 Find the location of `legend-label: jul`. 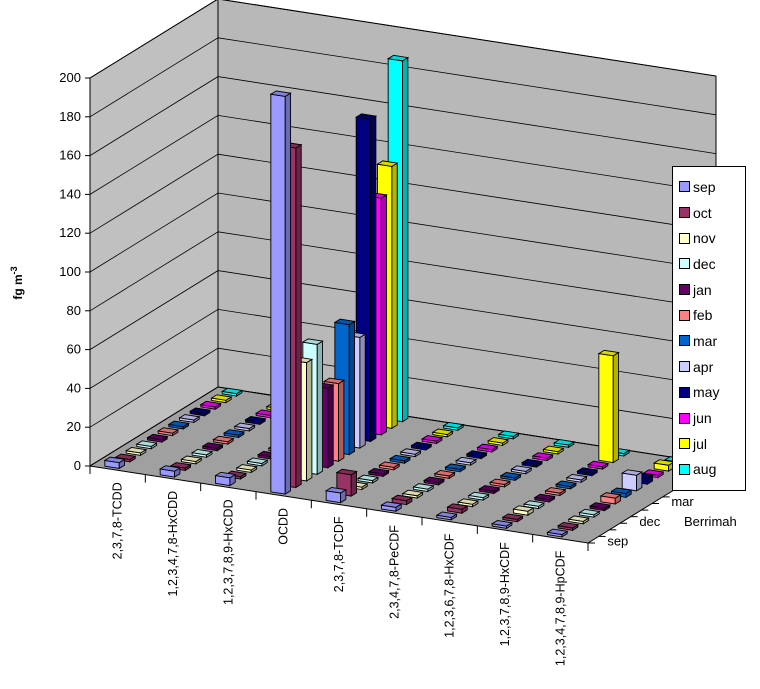

legend-label: jul is located at coordinates (700, 443).